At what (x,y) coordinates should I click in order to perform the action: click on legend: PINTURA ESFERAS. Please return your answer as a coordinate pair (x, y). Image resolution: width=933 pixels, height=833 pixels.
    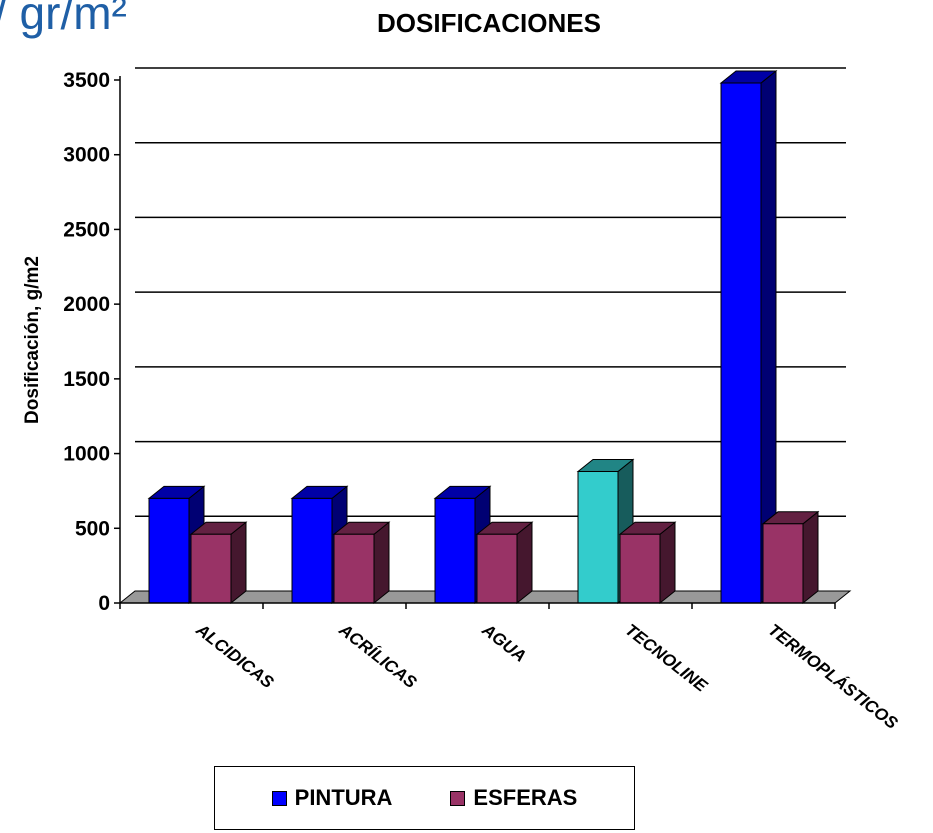
    Looking at the image, I should click on (424, 798).